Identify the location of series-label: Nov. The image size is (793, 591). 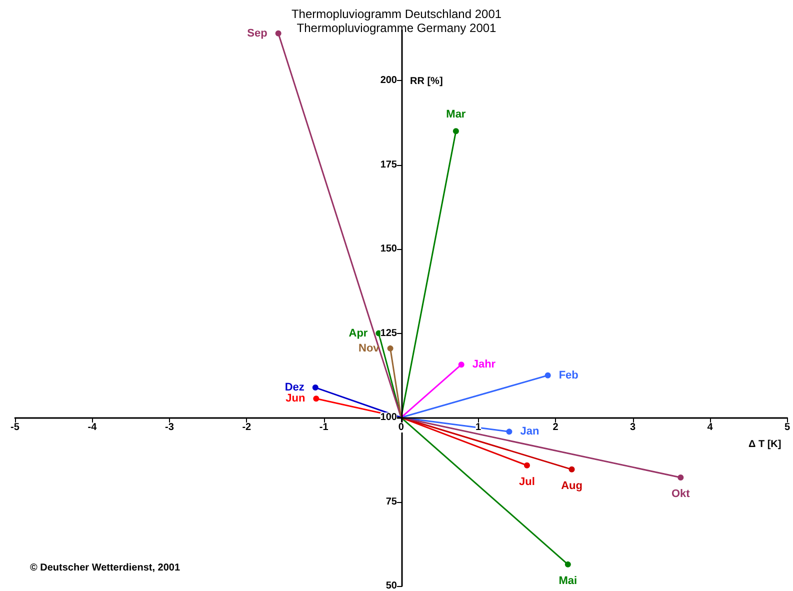
(369, 348).